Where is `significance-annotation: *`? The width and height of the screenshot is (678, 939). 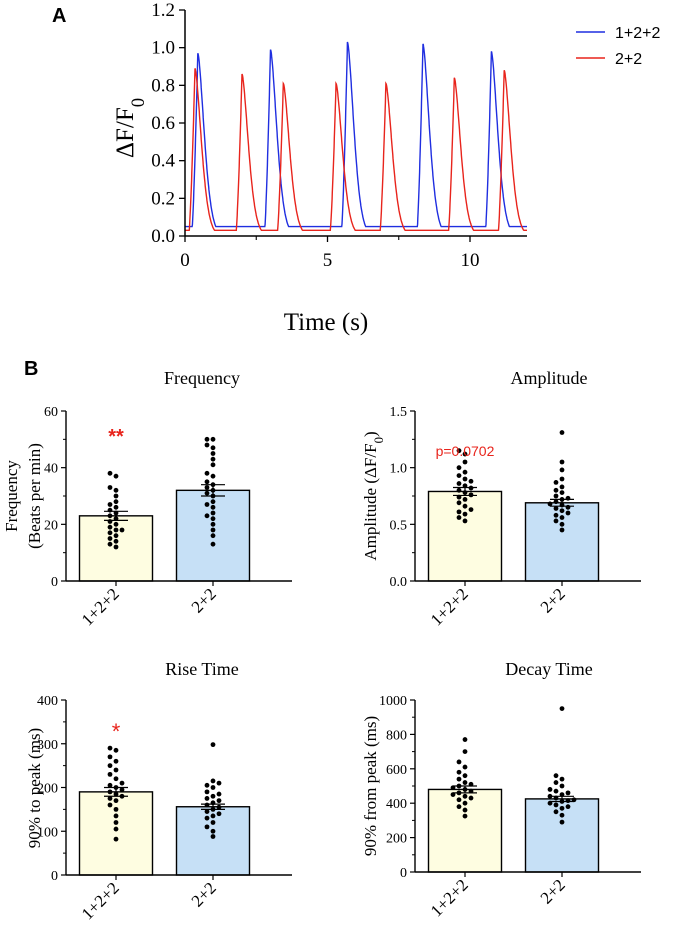
significance-annotation: * is located at coordinates (116, 731).